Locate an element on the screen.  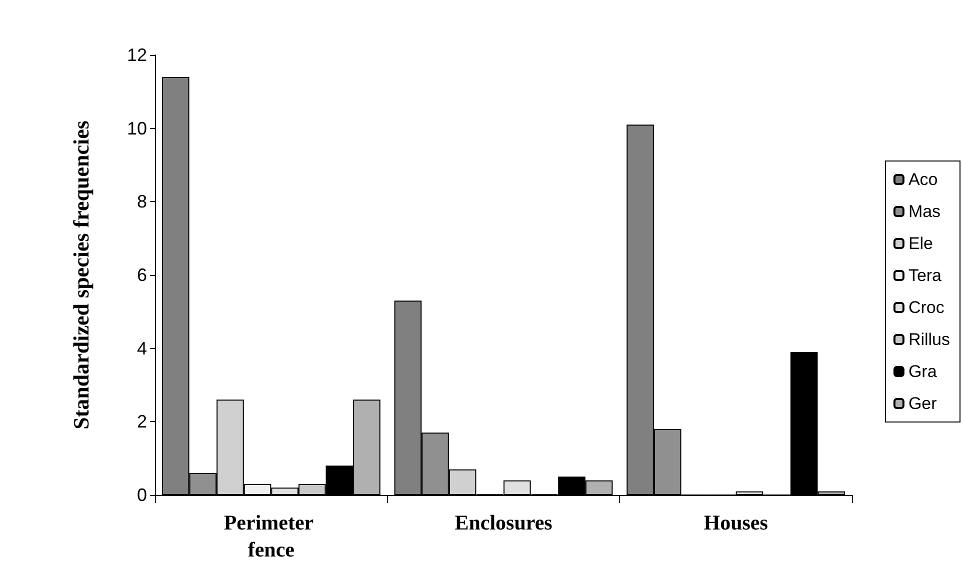
legend-label: Gra is located at coordinates (923, 371).